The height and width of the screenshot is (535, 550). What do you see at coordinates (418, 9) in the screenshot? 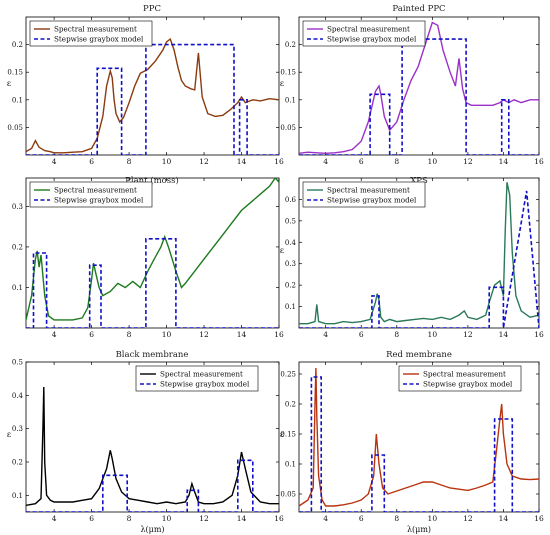
I see `chart-title: Painted PPC` at bounding box center [418, 9].